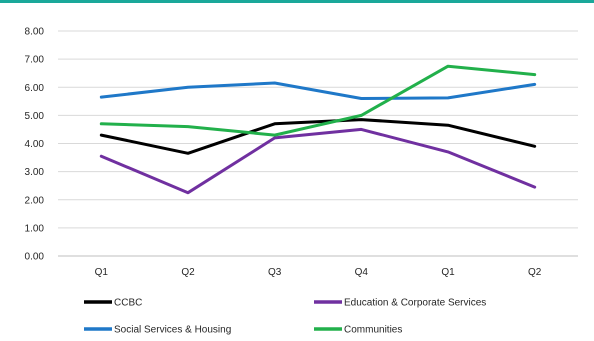 The image size is (594, 341). I want to click on y-tick-label: 5.00, so click(35, 116).